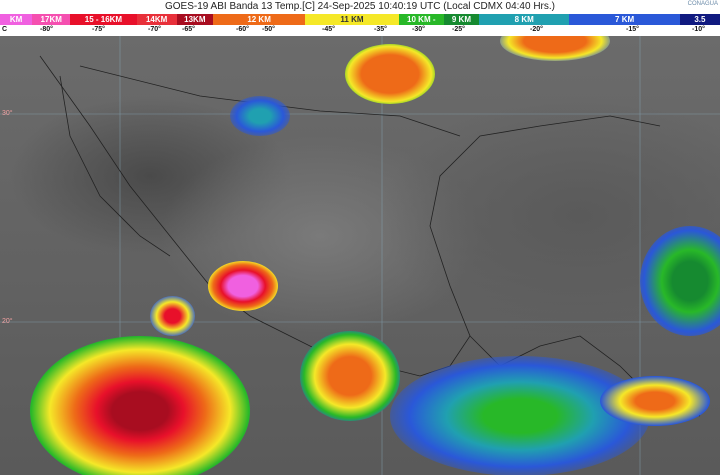  What do you see at coordinates (156, 19) in the screenshot?
I see `legend-segment: 14KM` at bounding box center [156, 19].